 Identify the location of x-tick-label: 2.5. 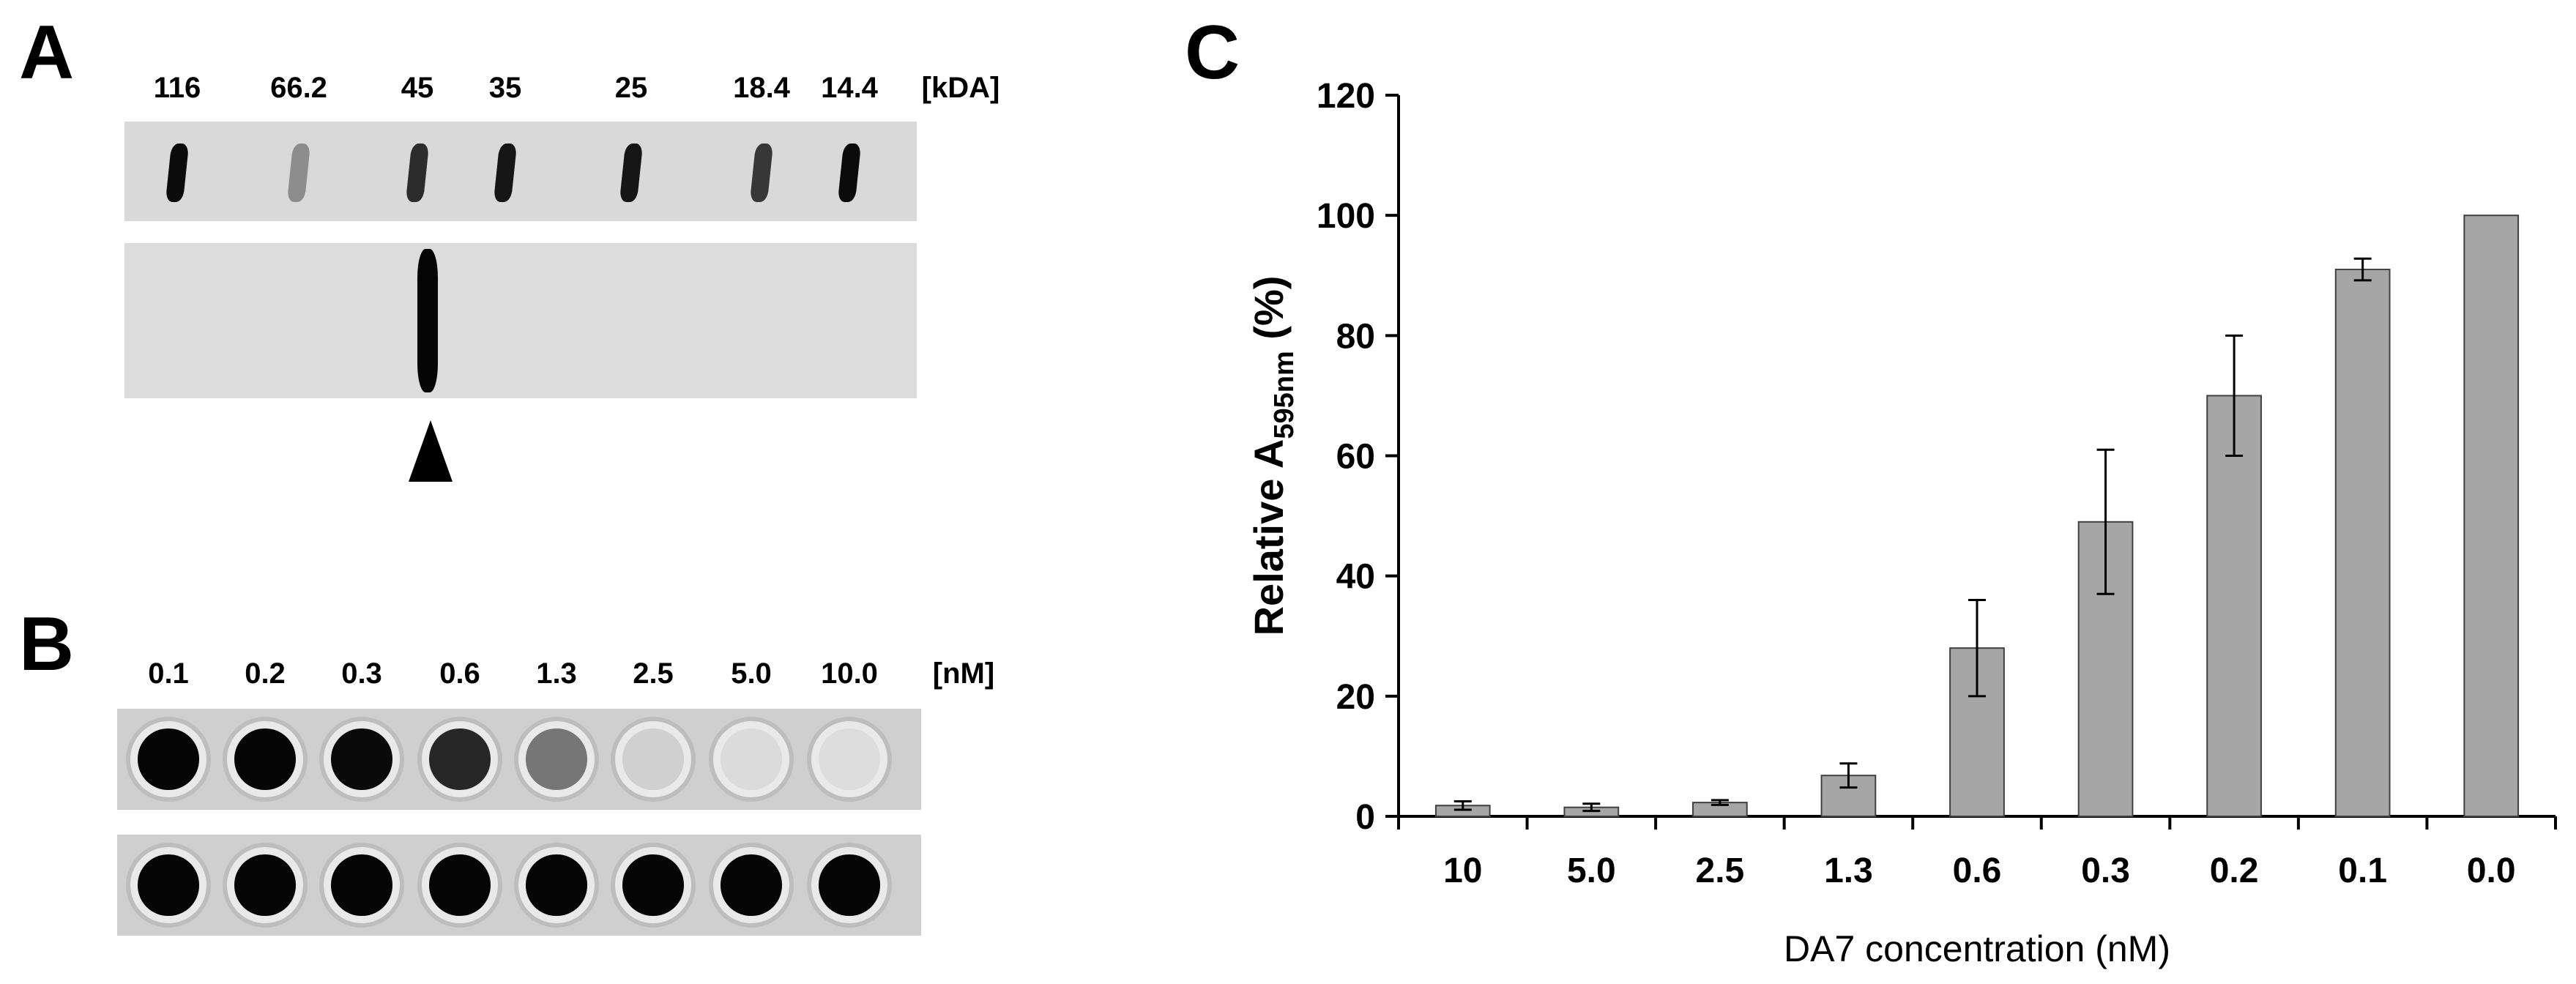
(1720, 870).